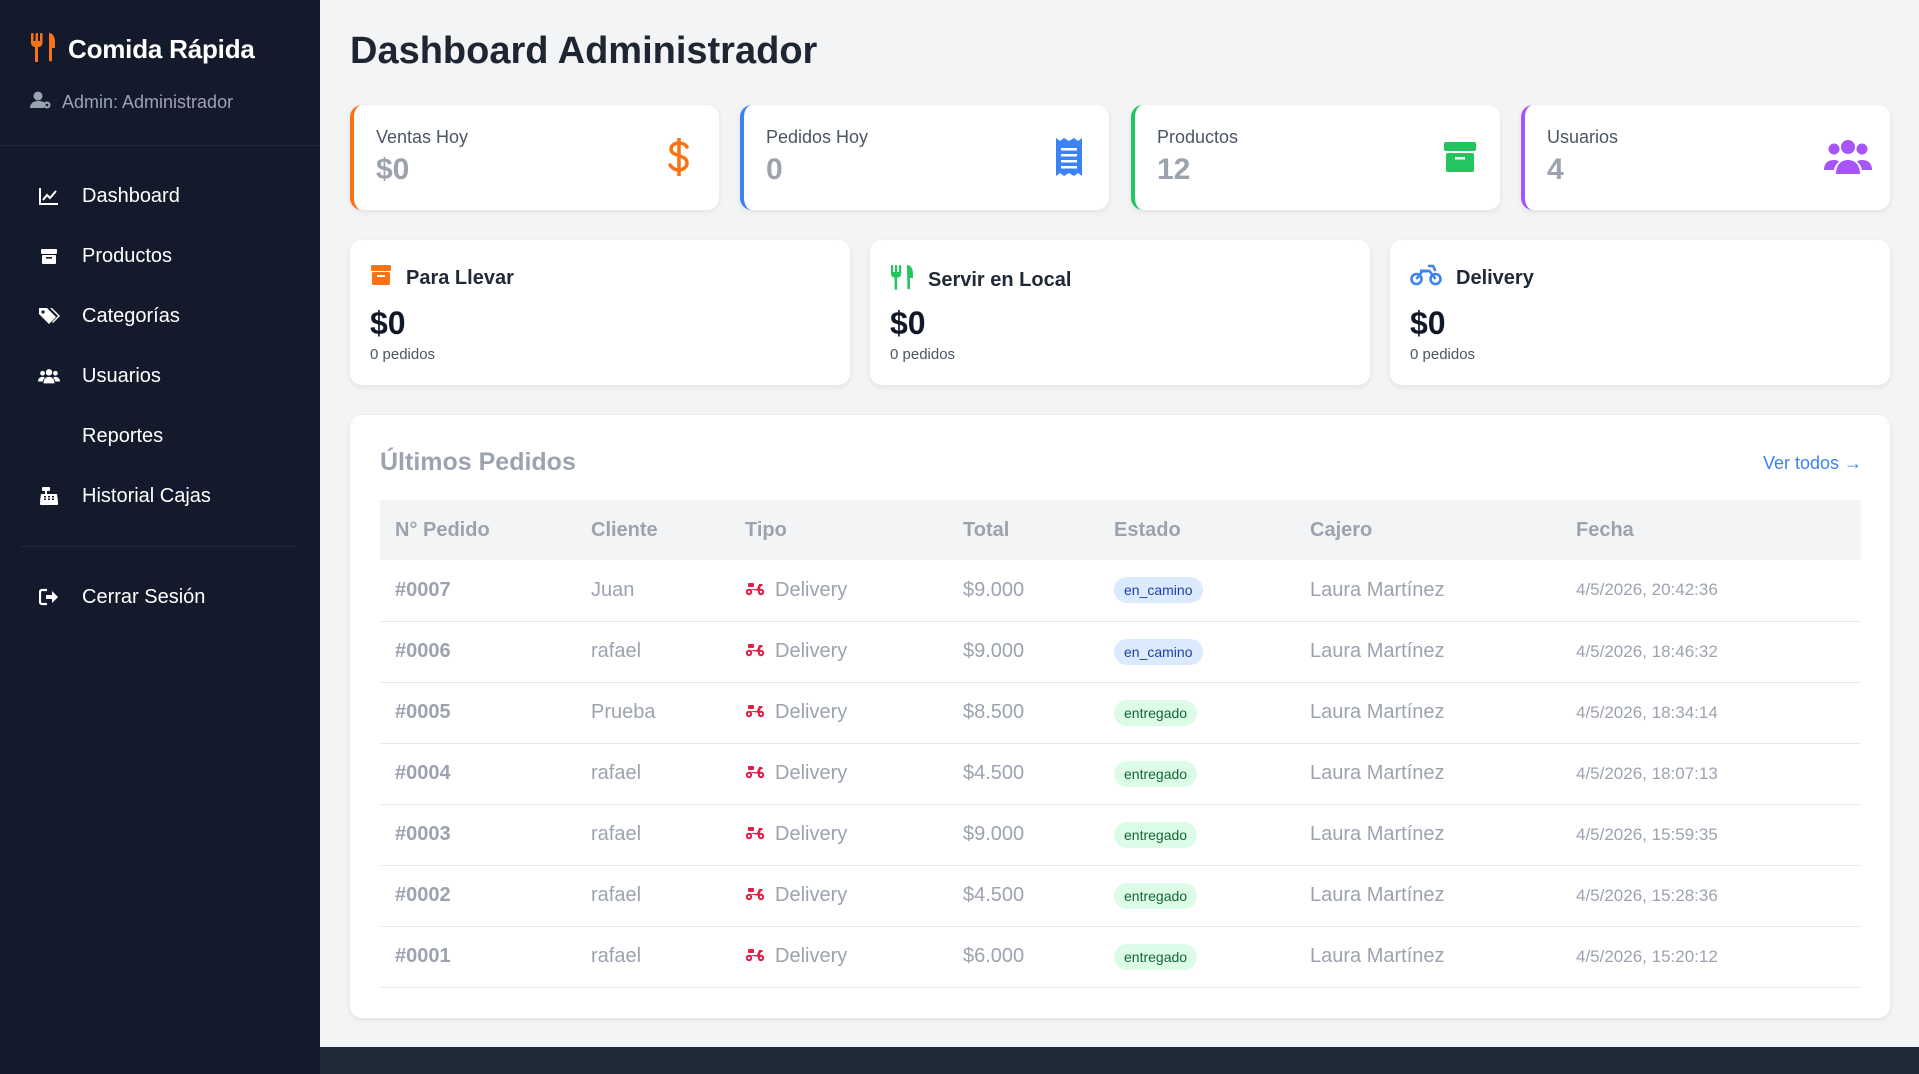  Describe the element at coordinates (1647, 712) in the screenshot. I see `order-date: 4/5/2026, 18:34:14` at that location.